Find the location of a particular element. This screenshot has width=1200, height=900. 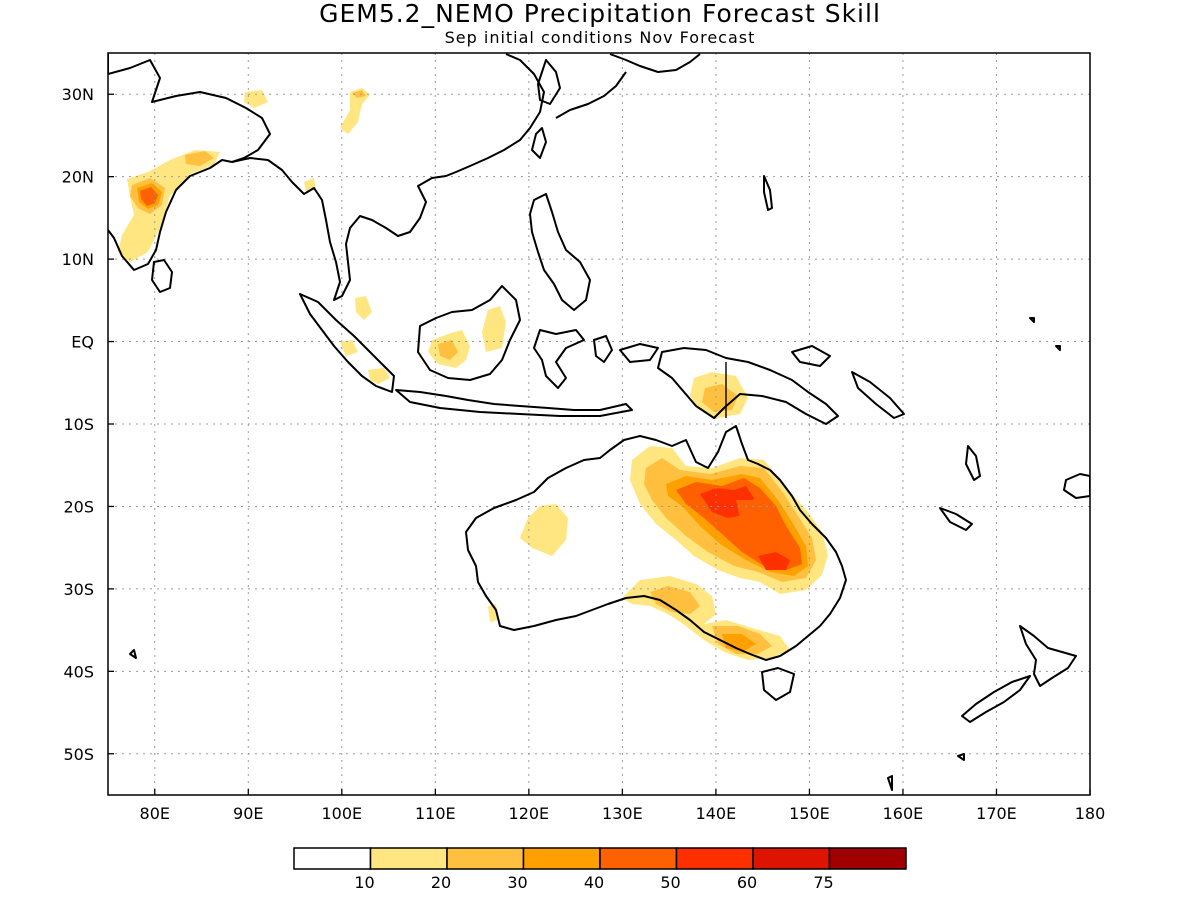

x-tick-label: 130E is located at coordinates (622, 813).